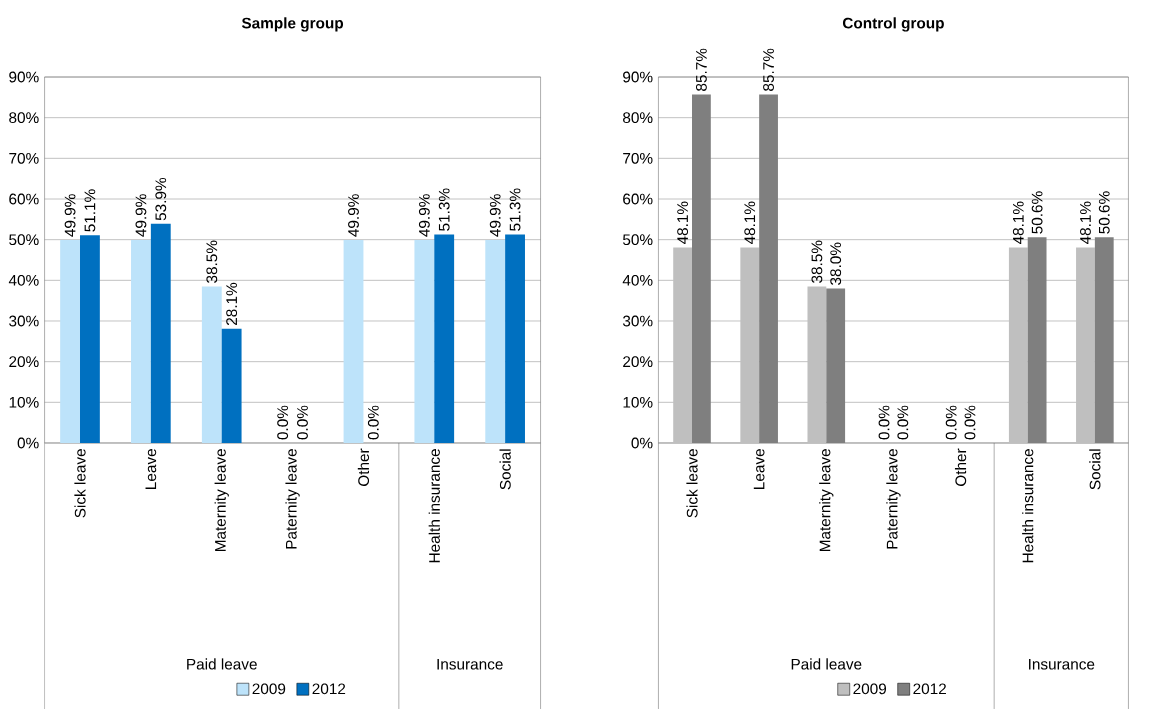 This screenshot has width=1163, height=709. Describe the element at coordinates (836, 263) in the screenshot. I see `data-label: 38.0%` at that location.